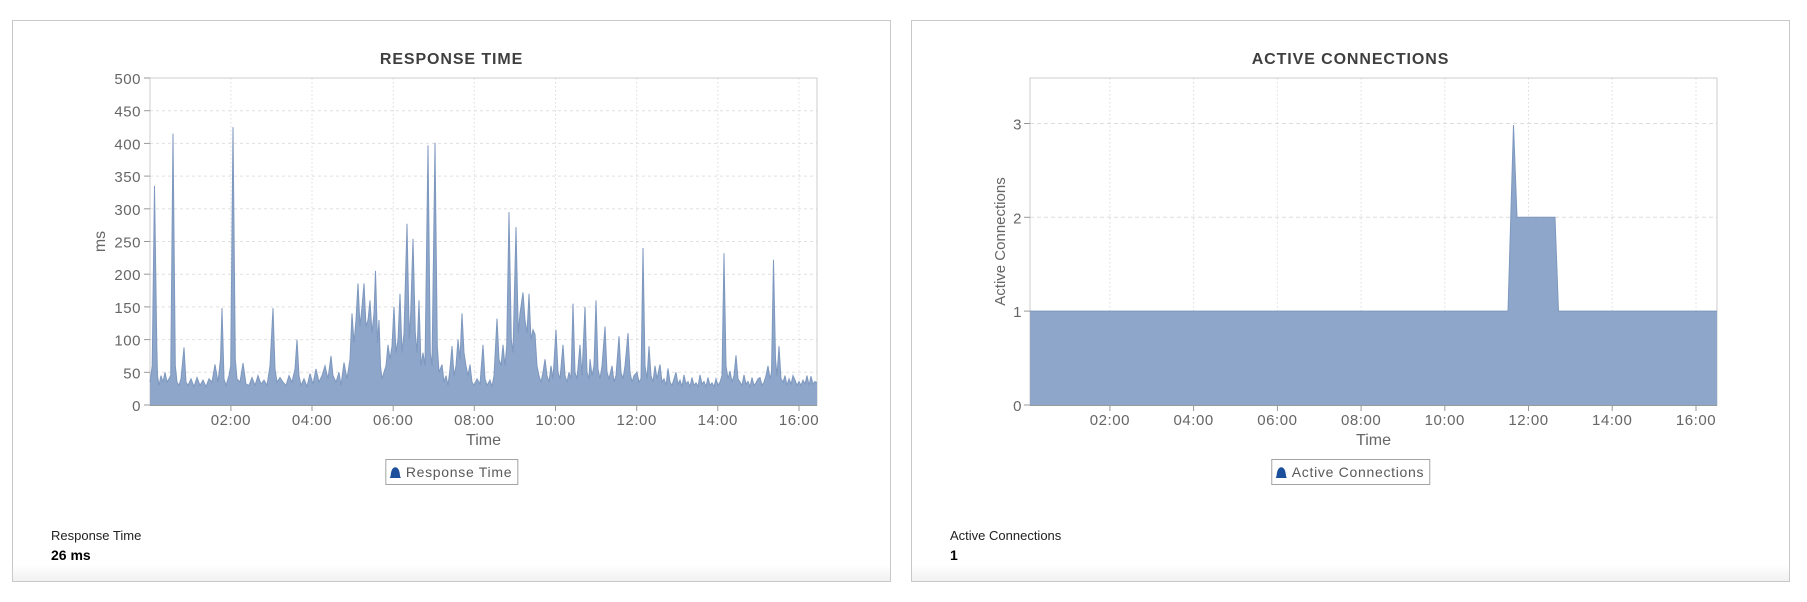 The height and width of the screenshot is (602, 1807). Describe the element at coordinates (127, 308) in the screenshot. I see `svg-text: 150` at that location.